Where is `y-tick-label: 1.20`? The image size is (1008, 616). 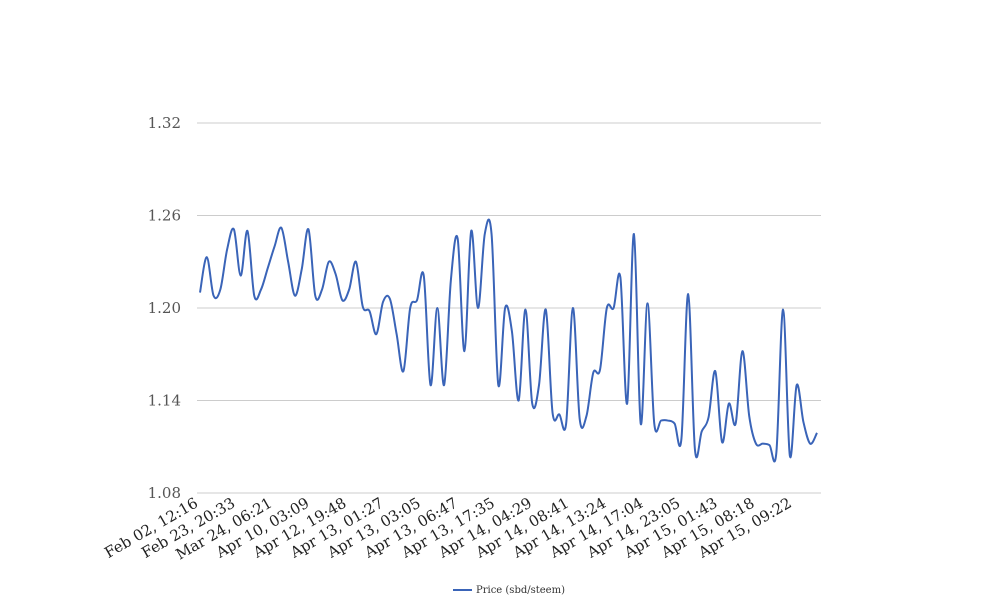
y-tick-label: 1.20 is located at coordinates (164, 308).